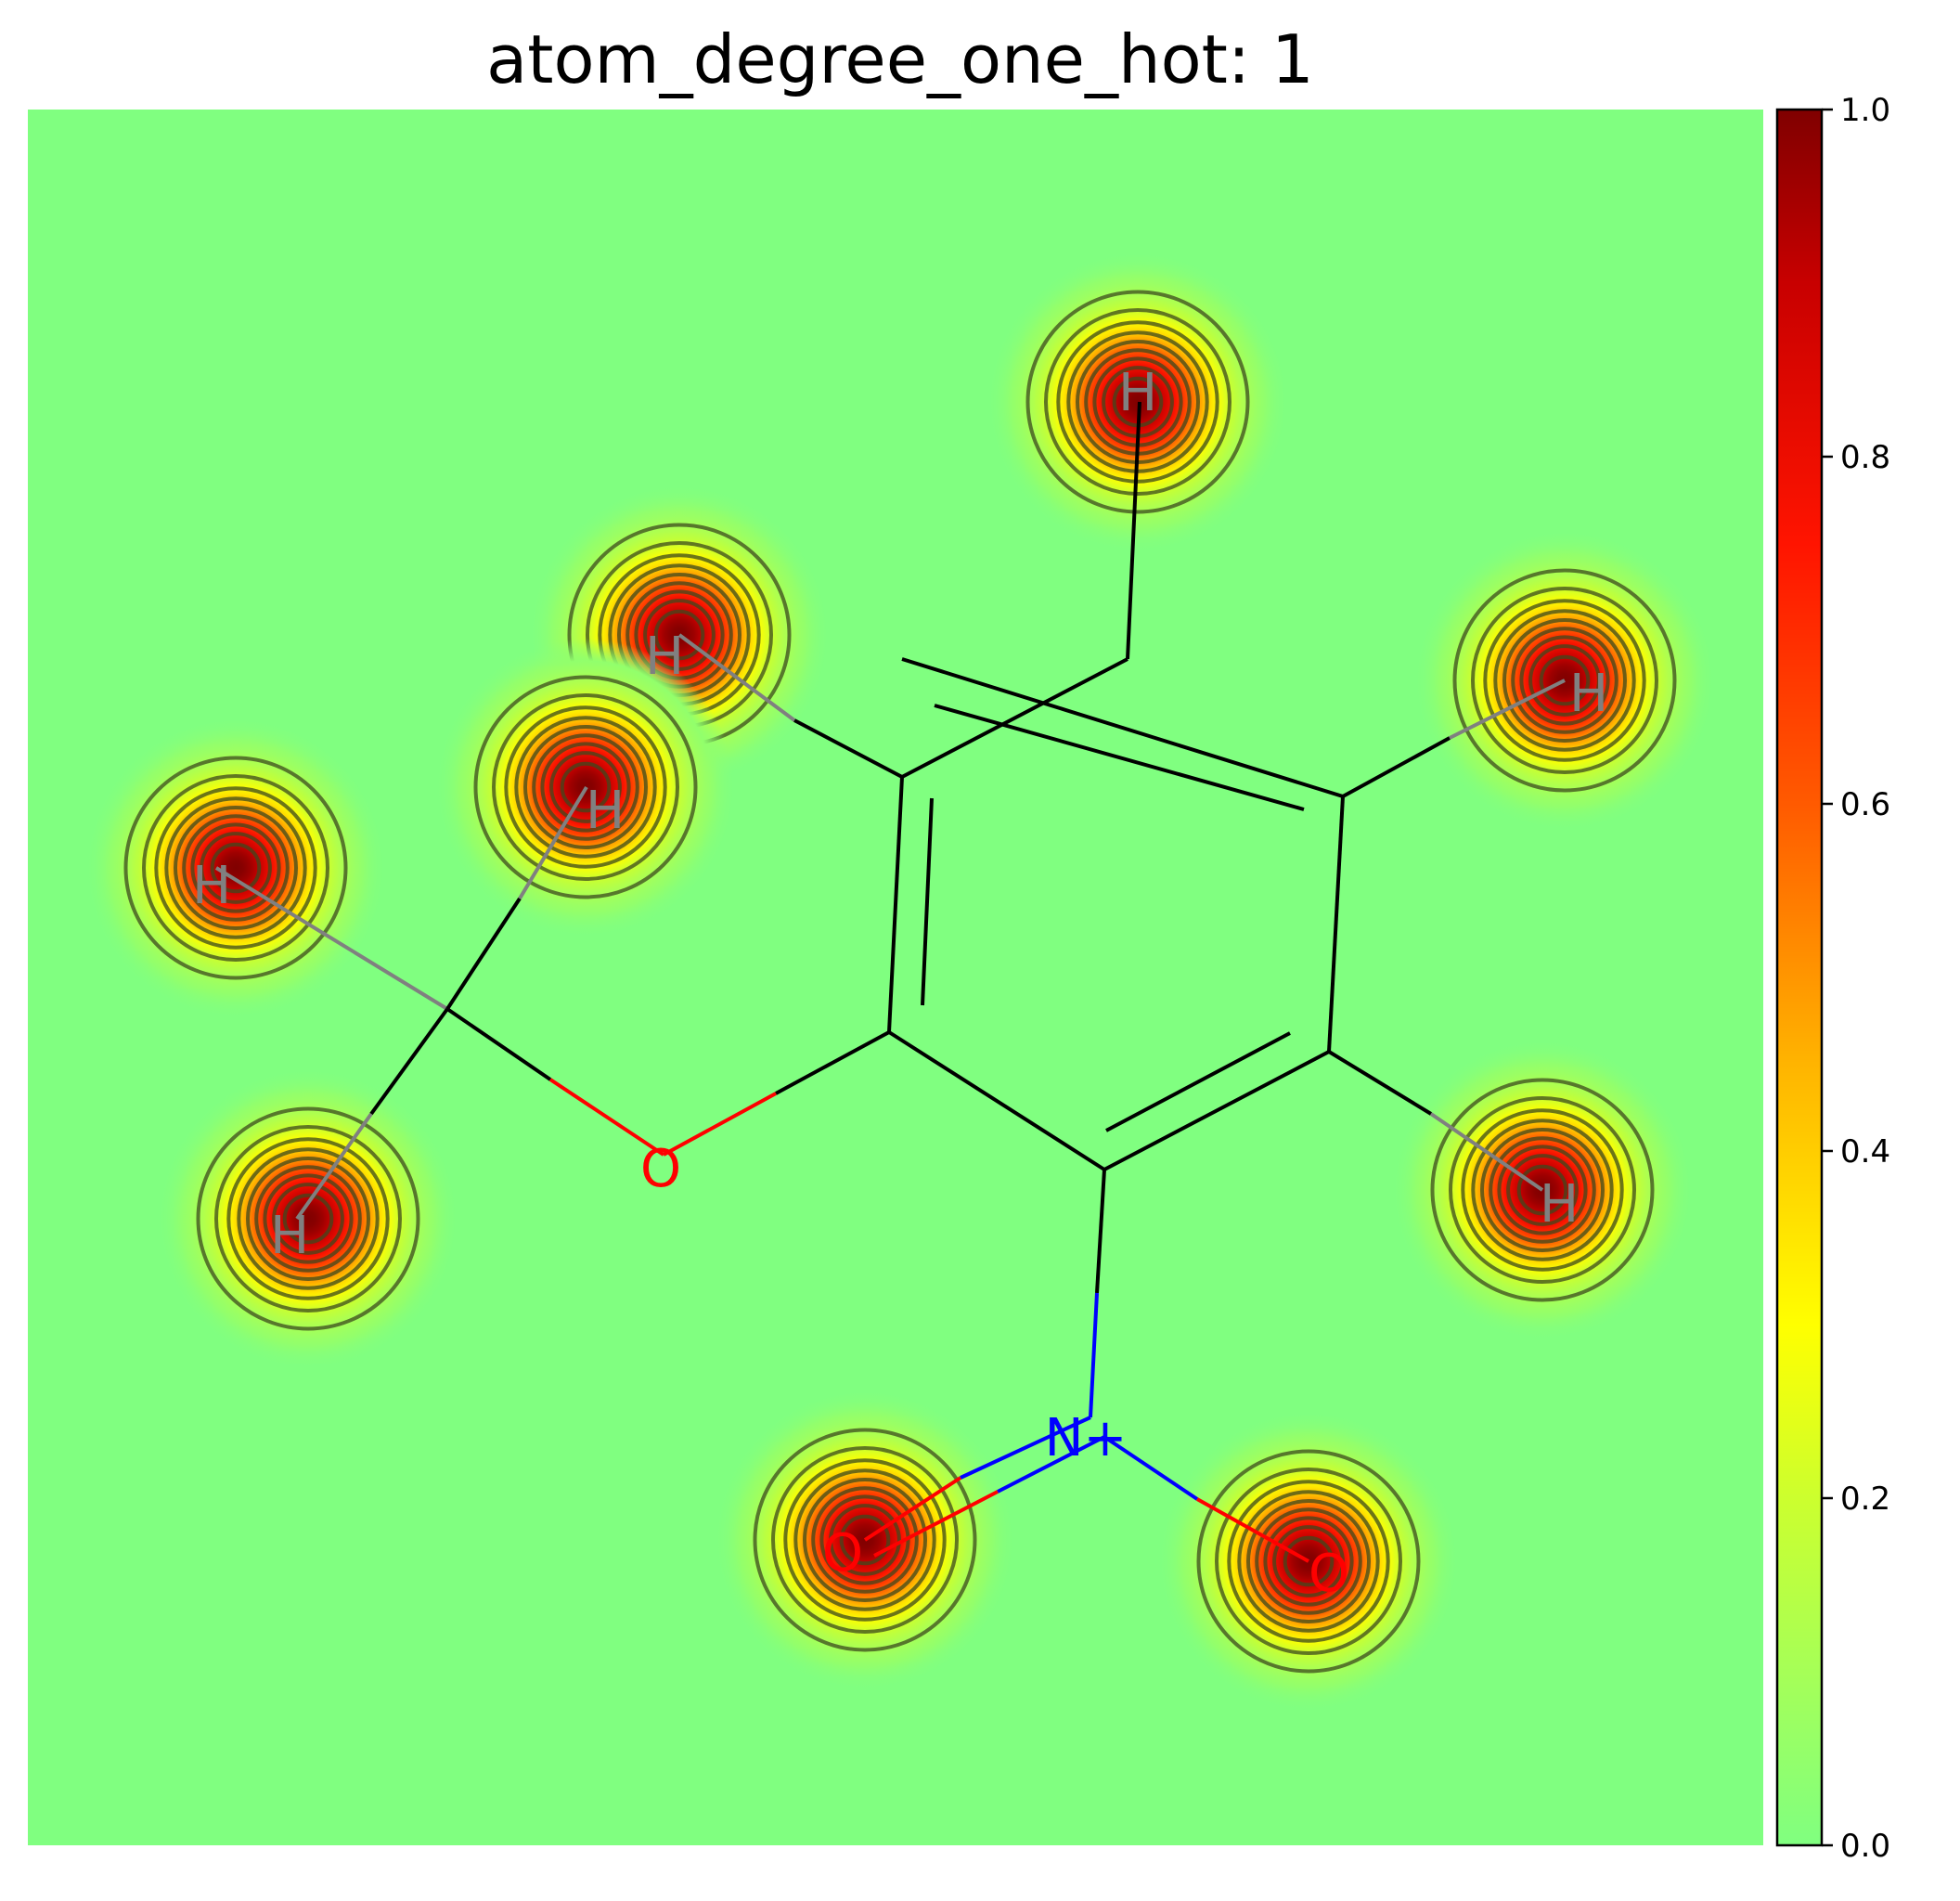  What do you see at coordinates (1086, 1438) in the screenshot?
I see `atom-label: N+` at bounding box center [1086, 1438].